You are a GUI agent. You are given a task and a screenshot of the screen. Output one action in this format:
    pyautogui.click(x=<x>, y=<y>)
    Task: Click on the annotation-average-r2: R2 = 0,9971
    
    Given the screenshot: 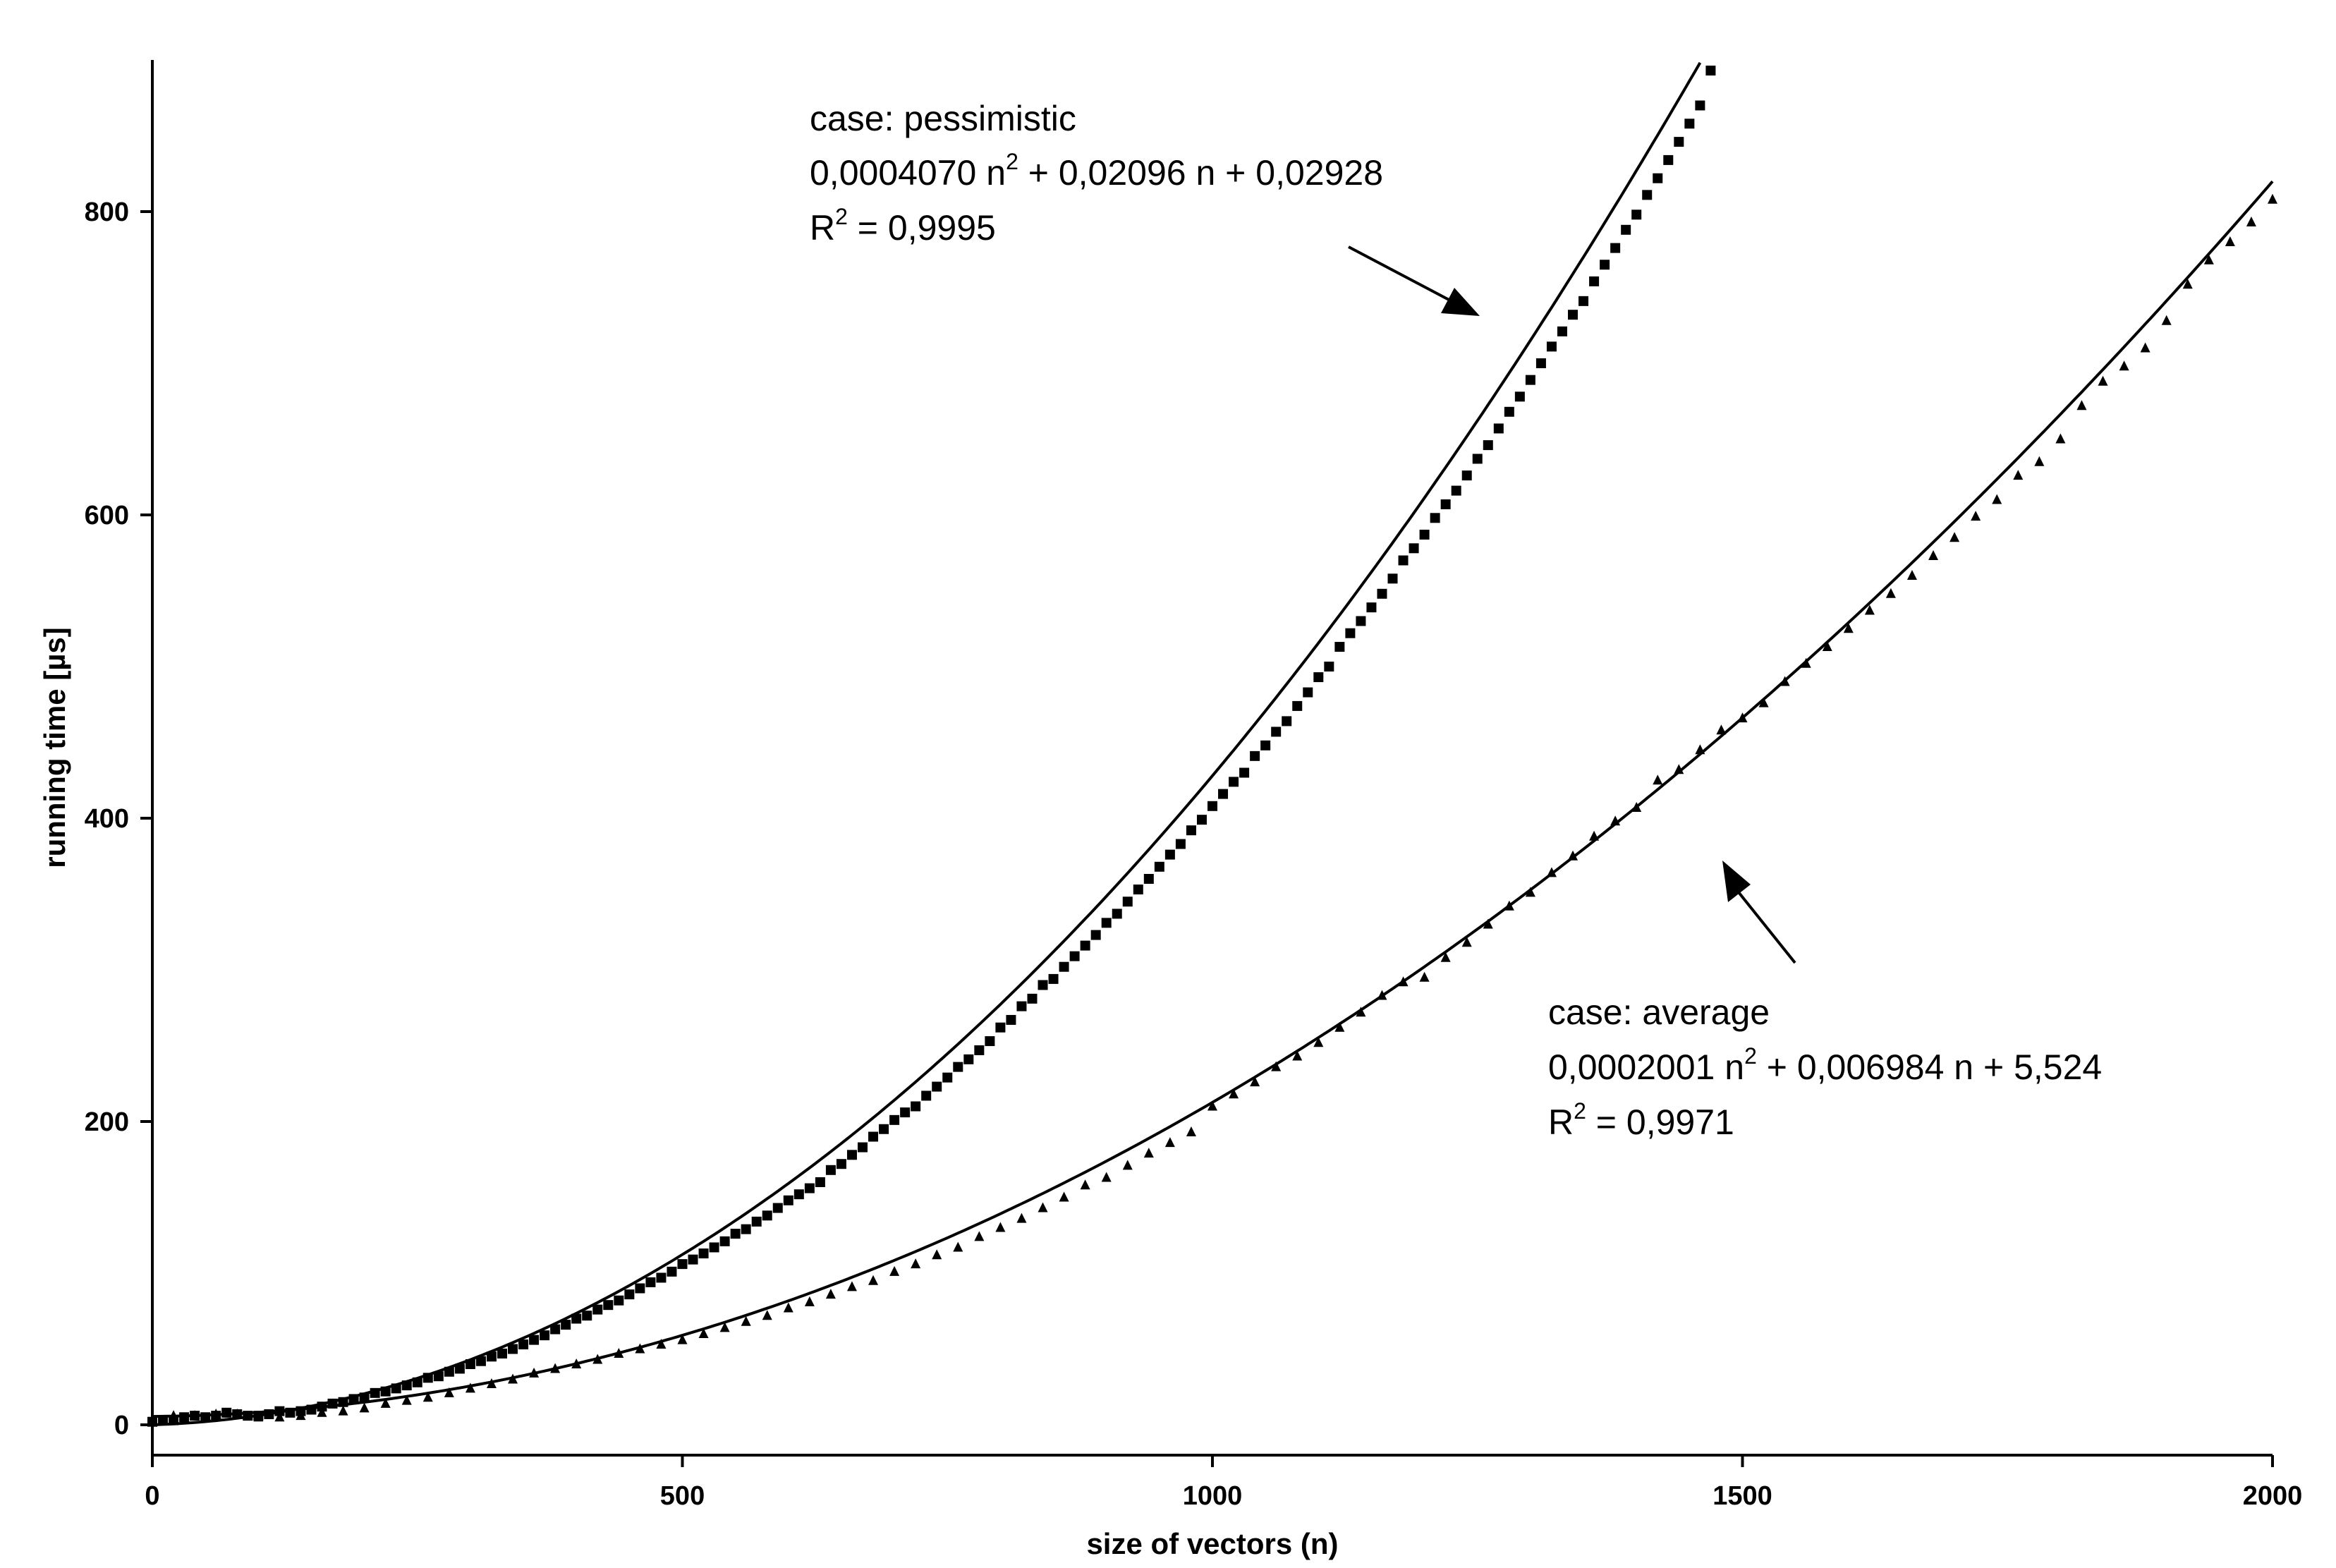 What is the action you would take?
    pyautogui.click(x=1641, y=1120)
    